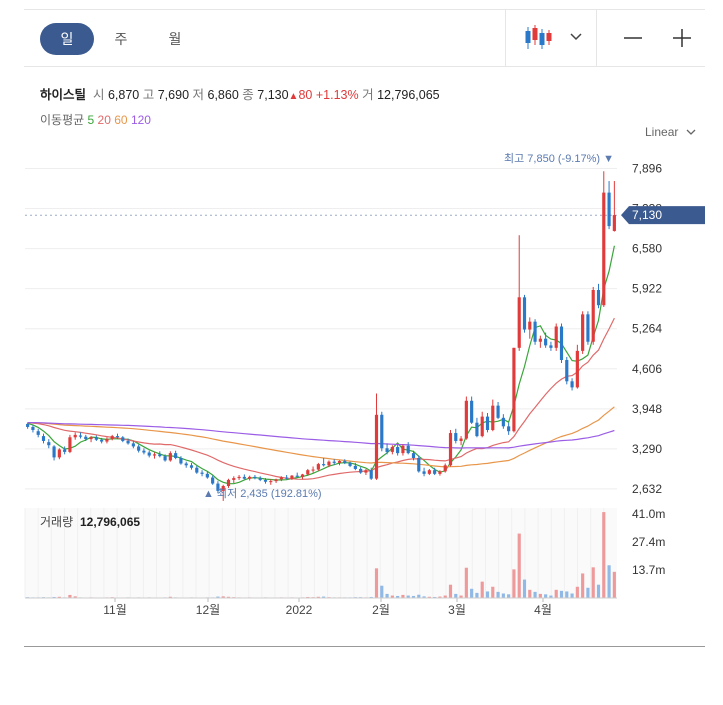 The height and width of the screenshot is (705, 723). What do you see at coordinates (538, 37) in the screenshot?
I see `candlestick-icon` at bounding box center [538, 37].